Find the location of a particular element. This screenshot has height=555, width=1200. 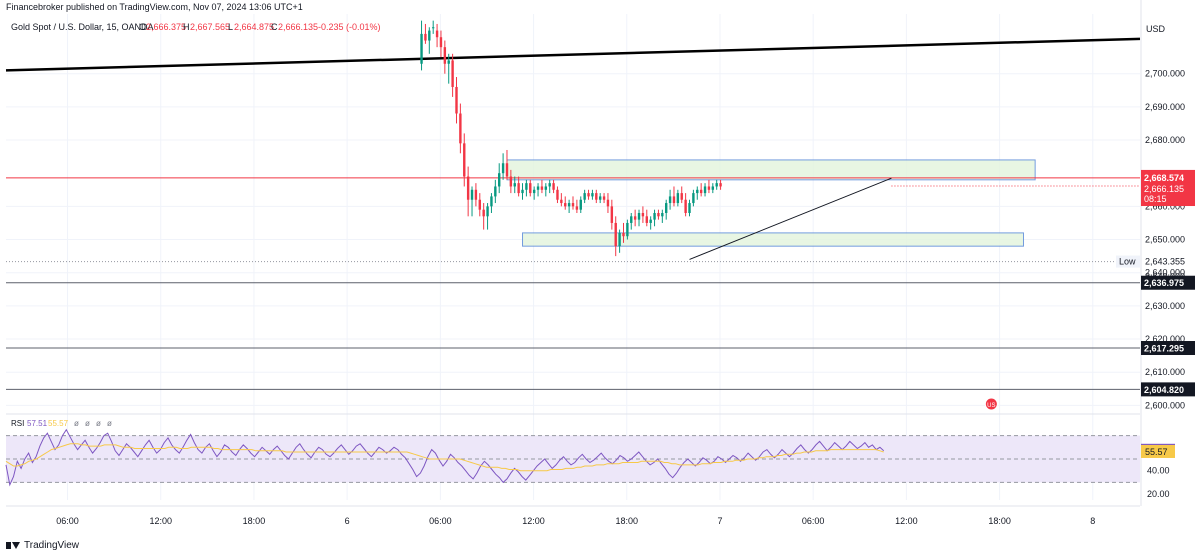

ohlc-close-value: 2,666.135 is located at coordinates (298, 27).